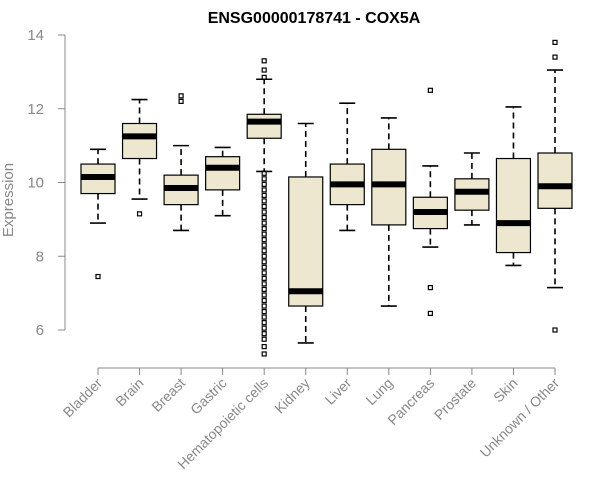 This screenshot has height=500, width=600. I want to click on x-tick-label: Kidney, so click(292, 396).